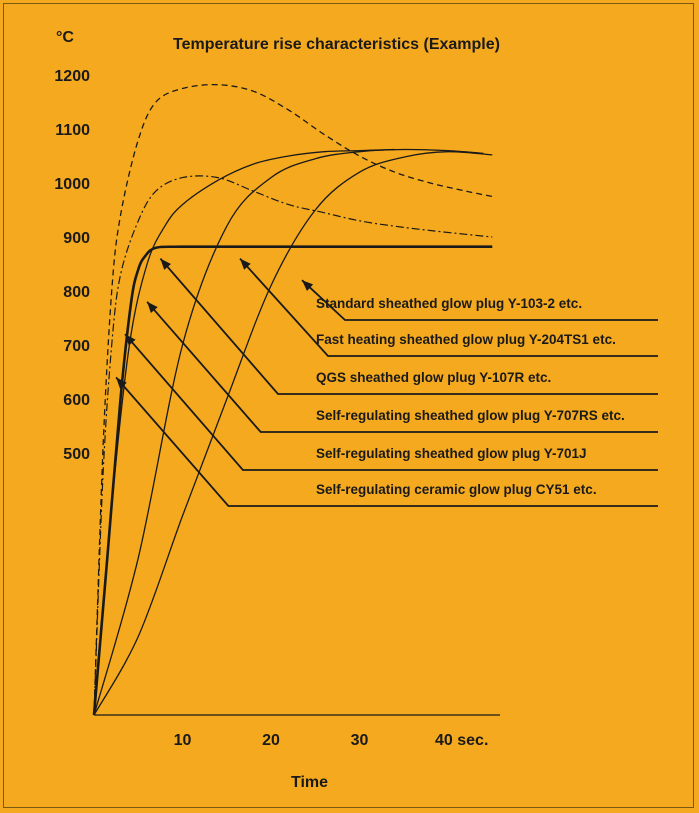 The image size is (699, 813). Describe the element at coordinates (76, 400) in the screenshot. I see `y-tick-label: 600` at that location.